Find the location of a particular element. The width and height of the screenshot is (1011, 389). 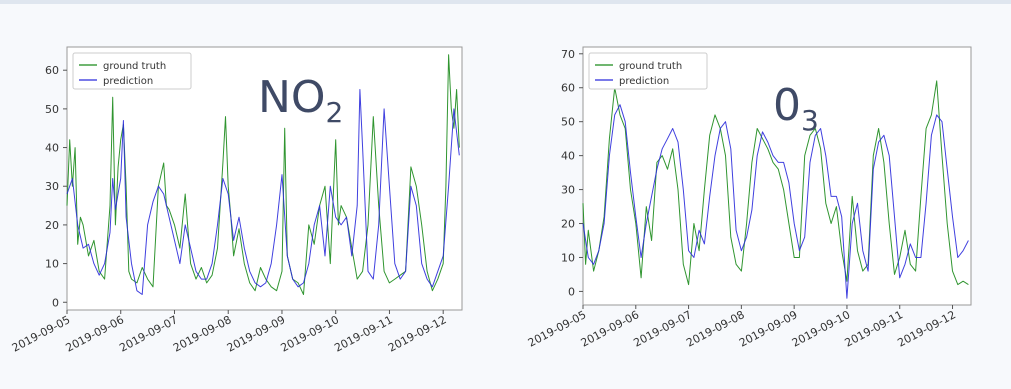

chart-title-subscript: 2 is located at coordinates (335, 112).